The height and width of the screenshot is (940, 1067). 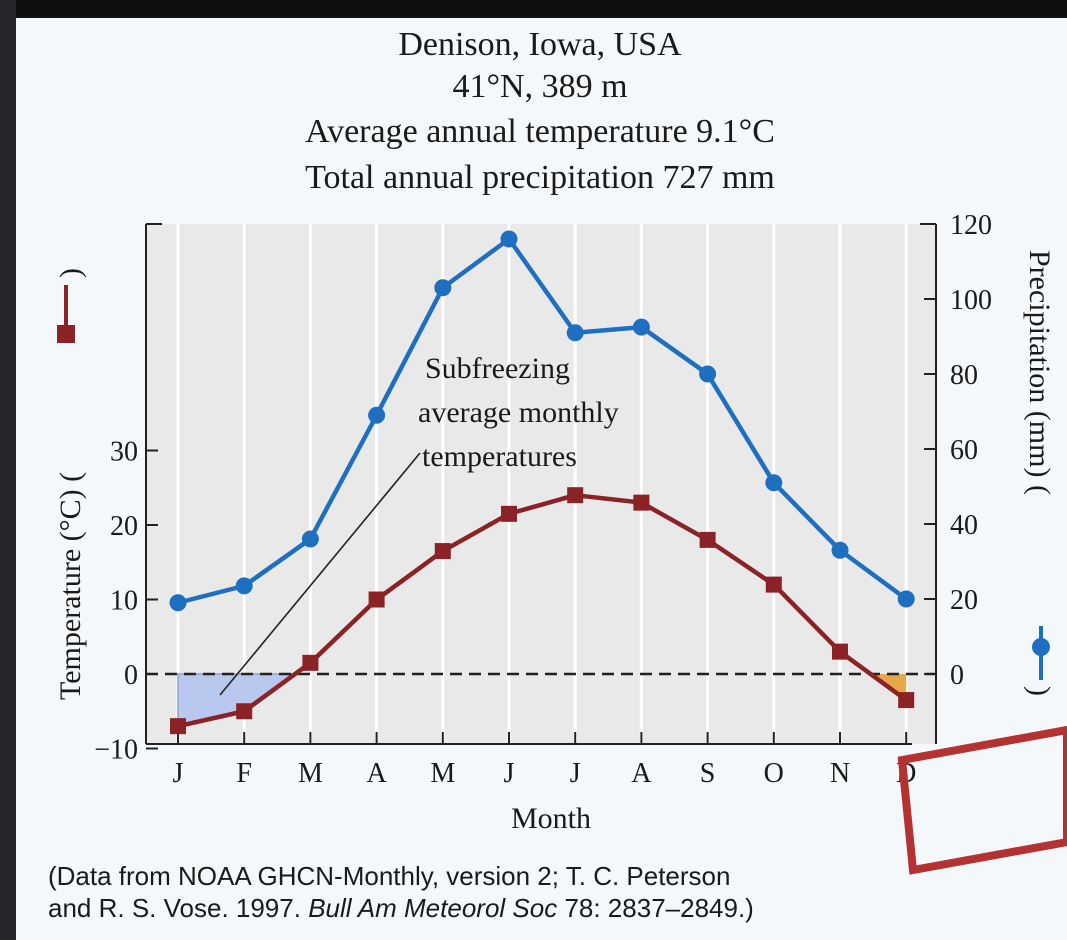 What do you see at coordinates (971, 300) in the screenshot?
I see `right-tick-label: 100` at bounding box center [971, 300].